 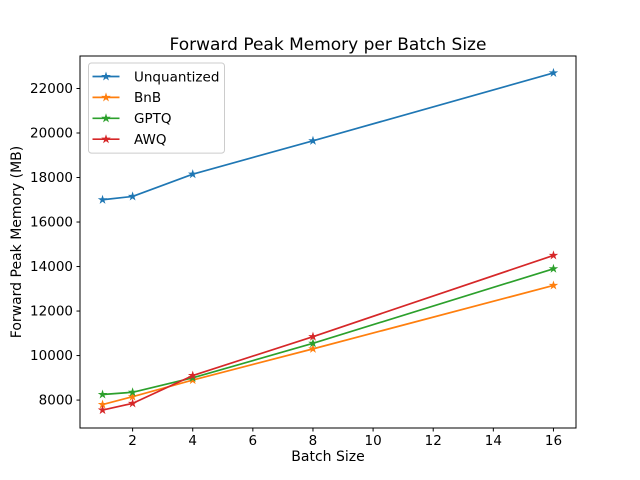 I want to click on legend-box, so click(x=156, y=108).